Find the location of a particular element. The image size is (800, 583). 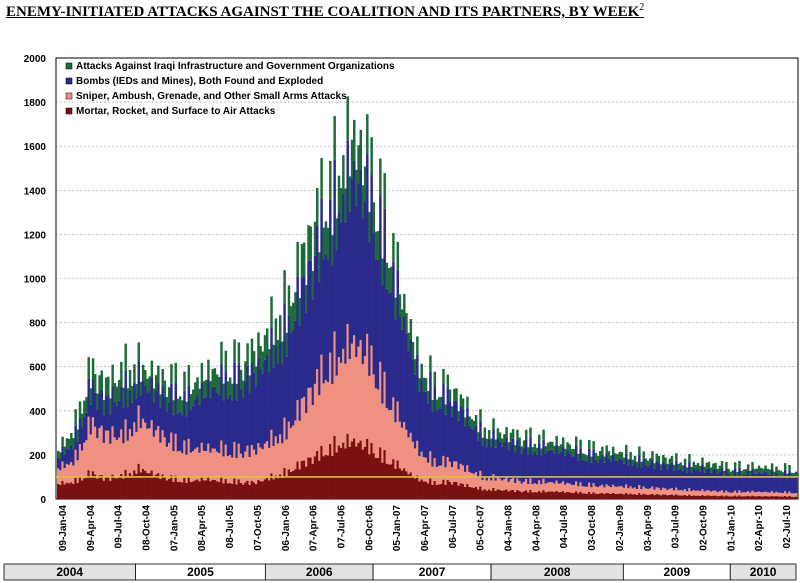

x-tick-label: 04-Jul-08 is located at coordinates (564, 527).